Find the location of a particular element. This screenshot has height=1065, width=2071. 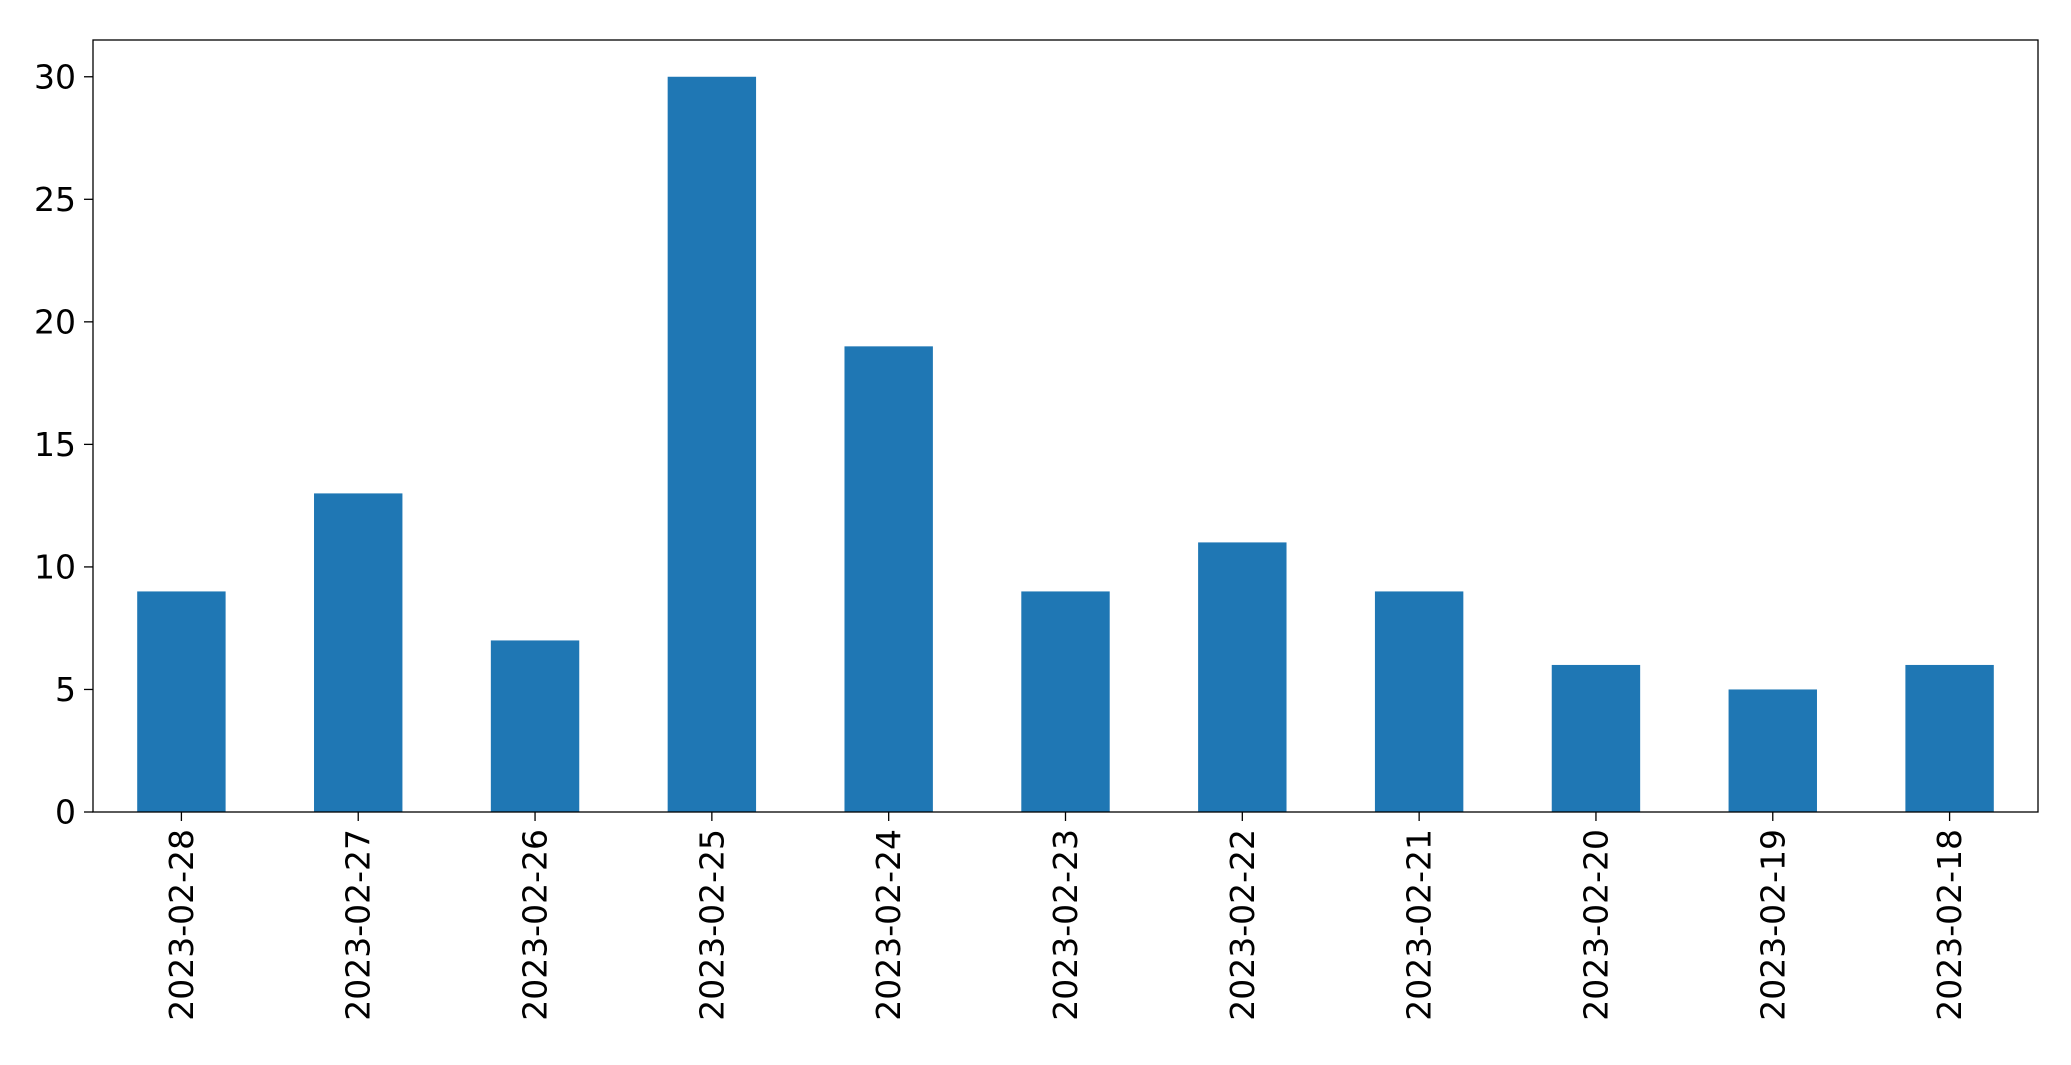

x-tick-label: 2023-02-19 is located at coordinates (1772, 925).